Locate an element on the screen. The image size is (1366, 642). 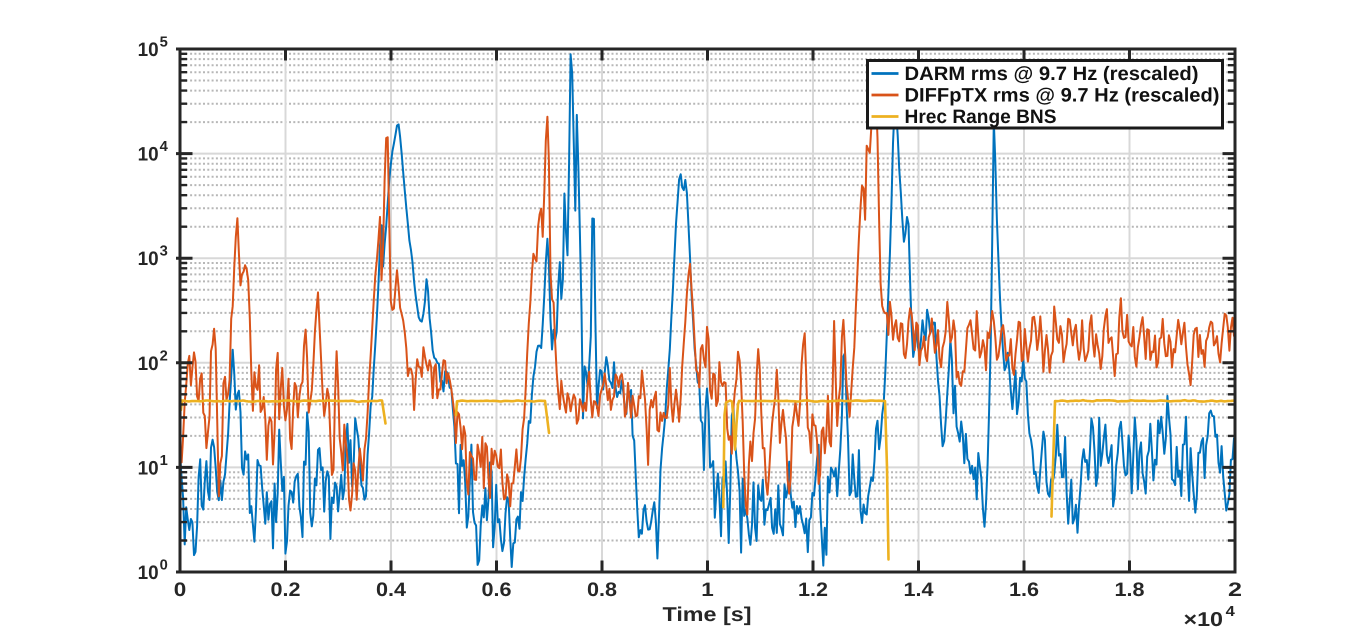
svg-text: 5 is located at coordinates (164, 43).